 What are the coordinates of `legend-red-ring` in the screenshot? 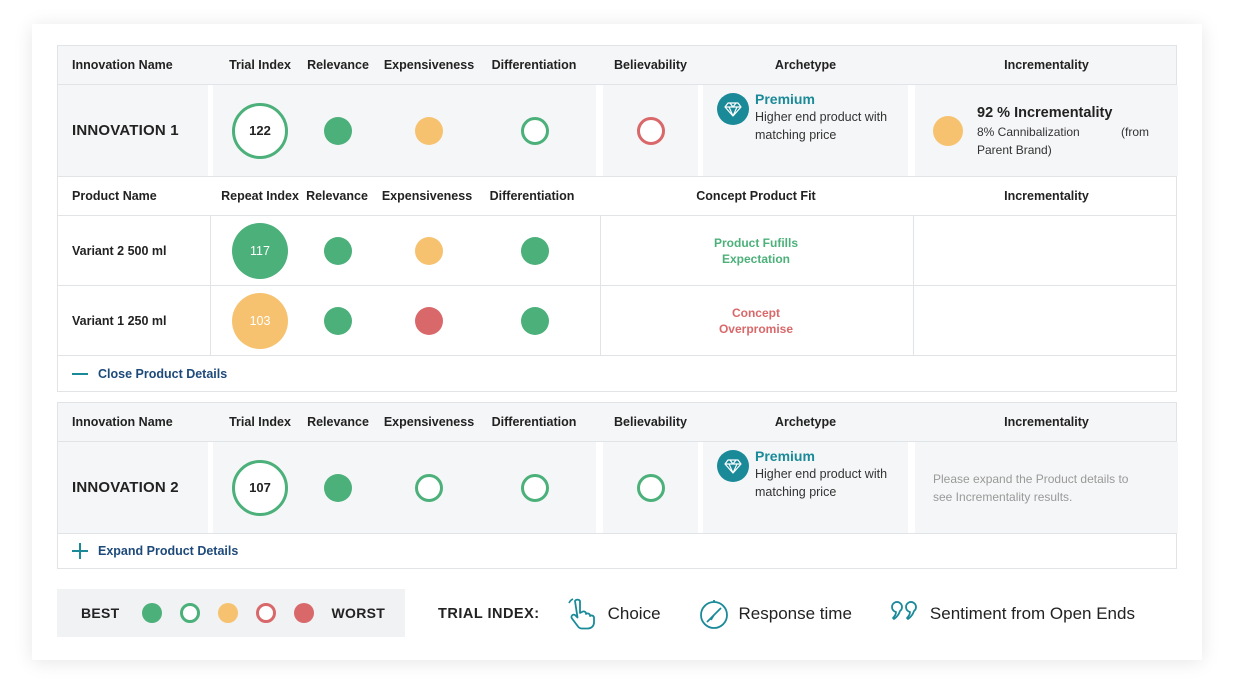 It's located at (265, 613).